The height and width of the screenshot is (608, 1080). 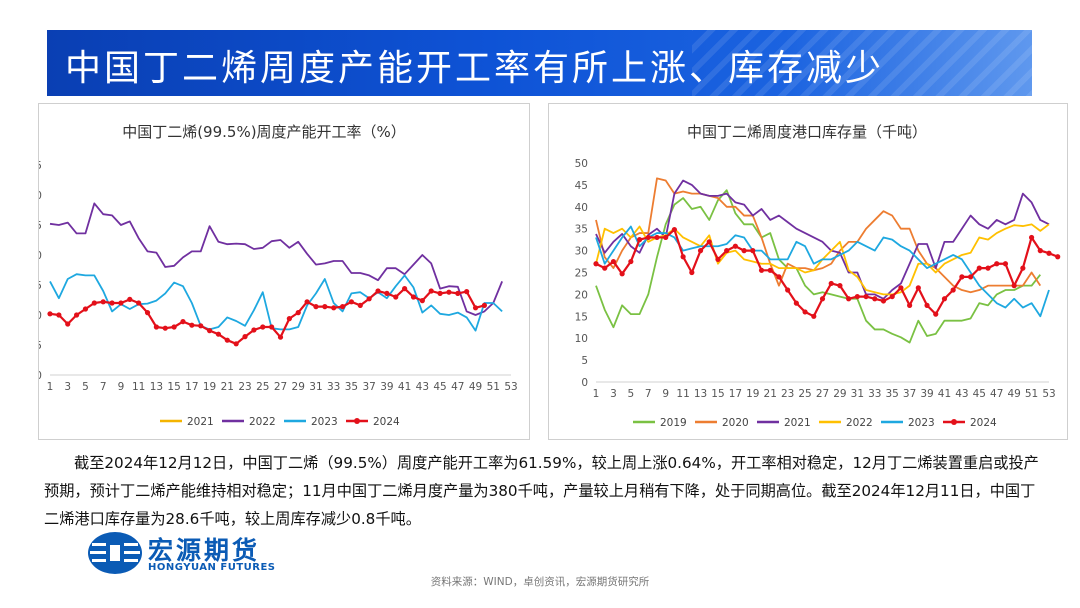 I want to click on y-tick-label: 25, so click(x=581, y=274).